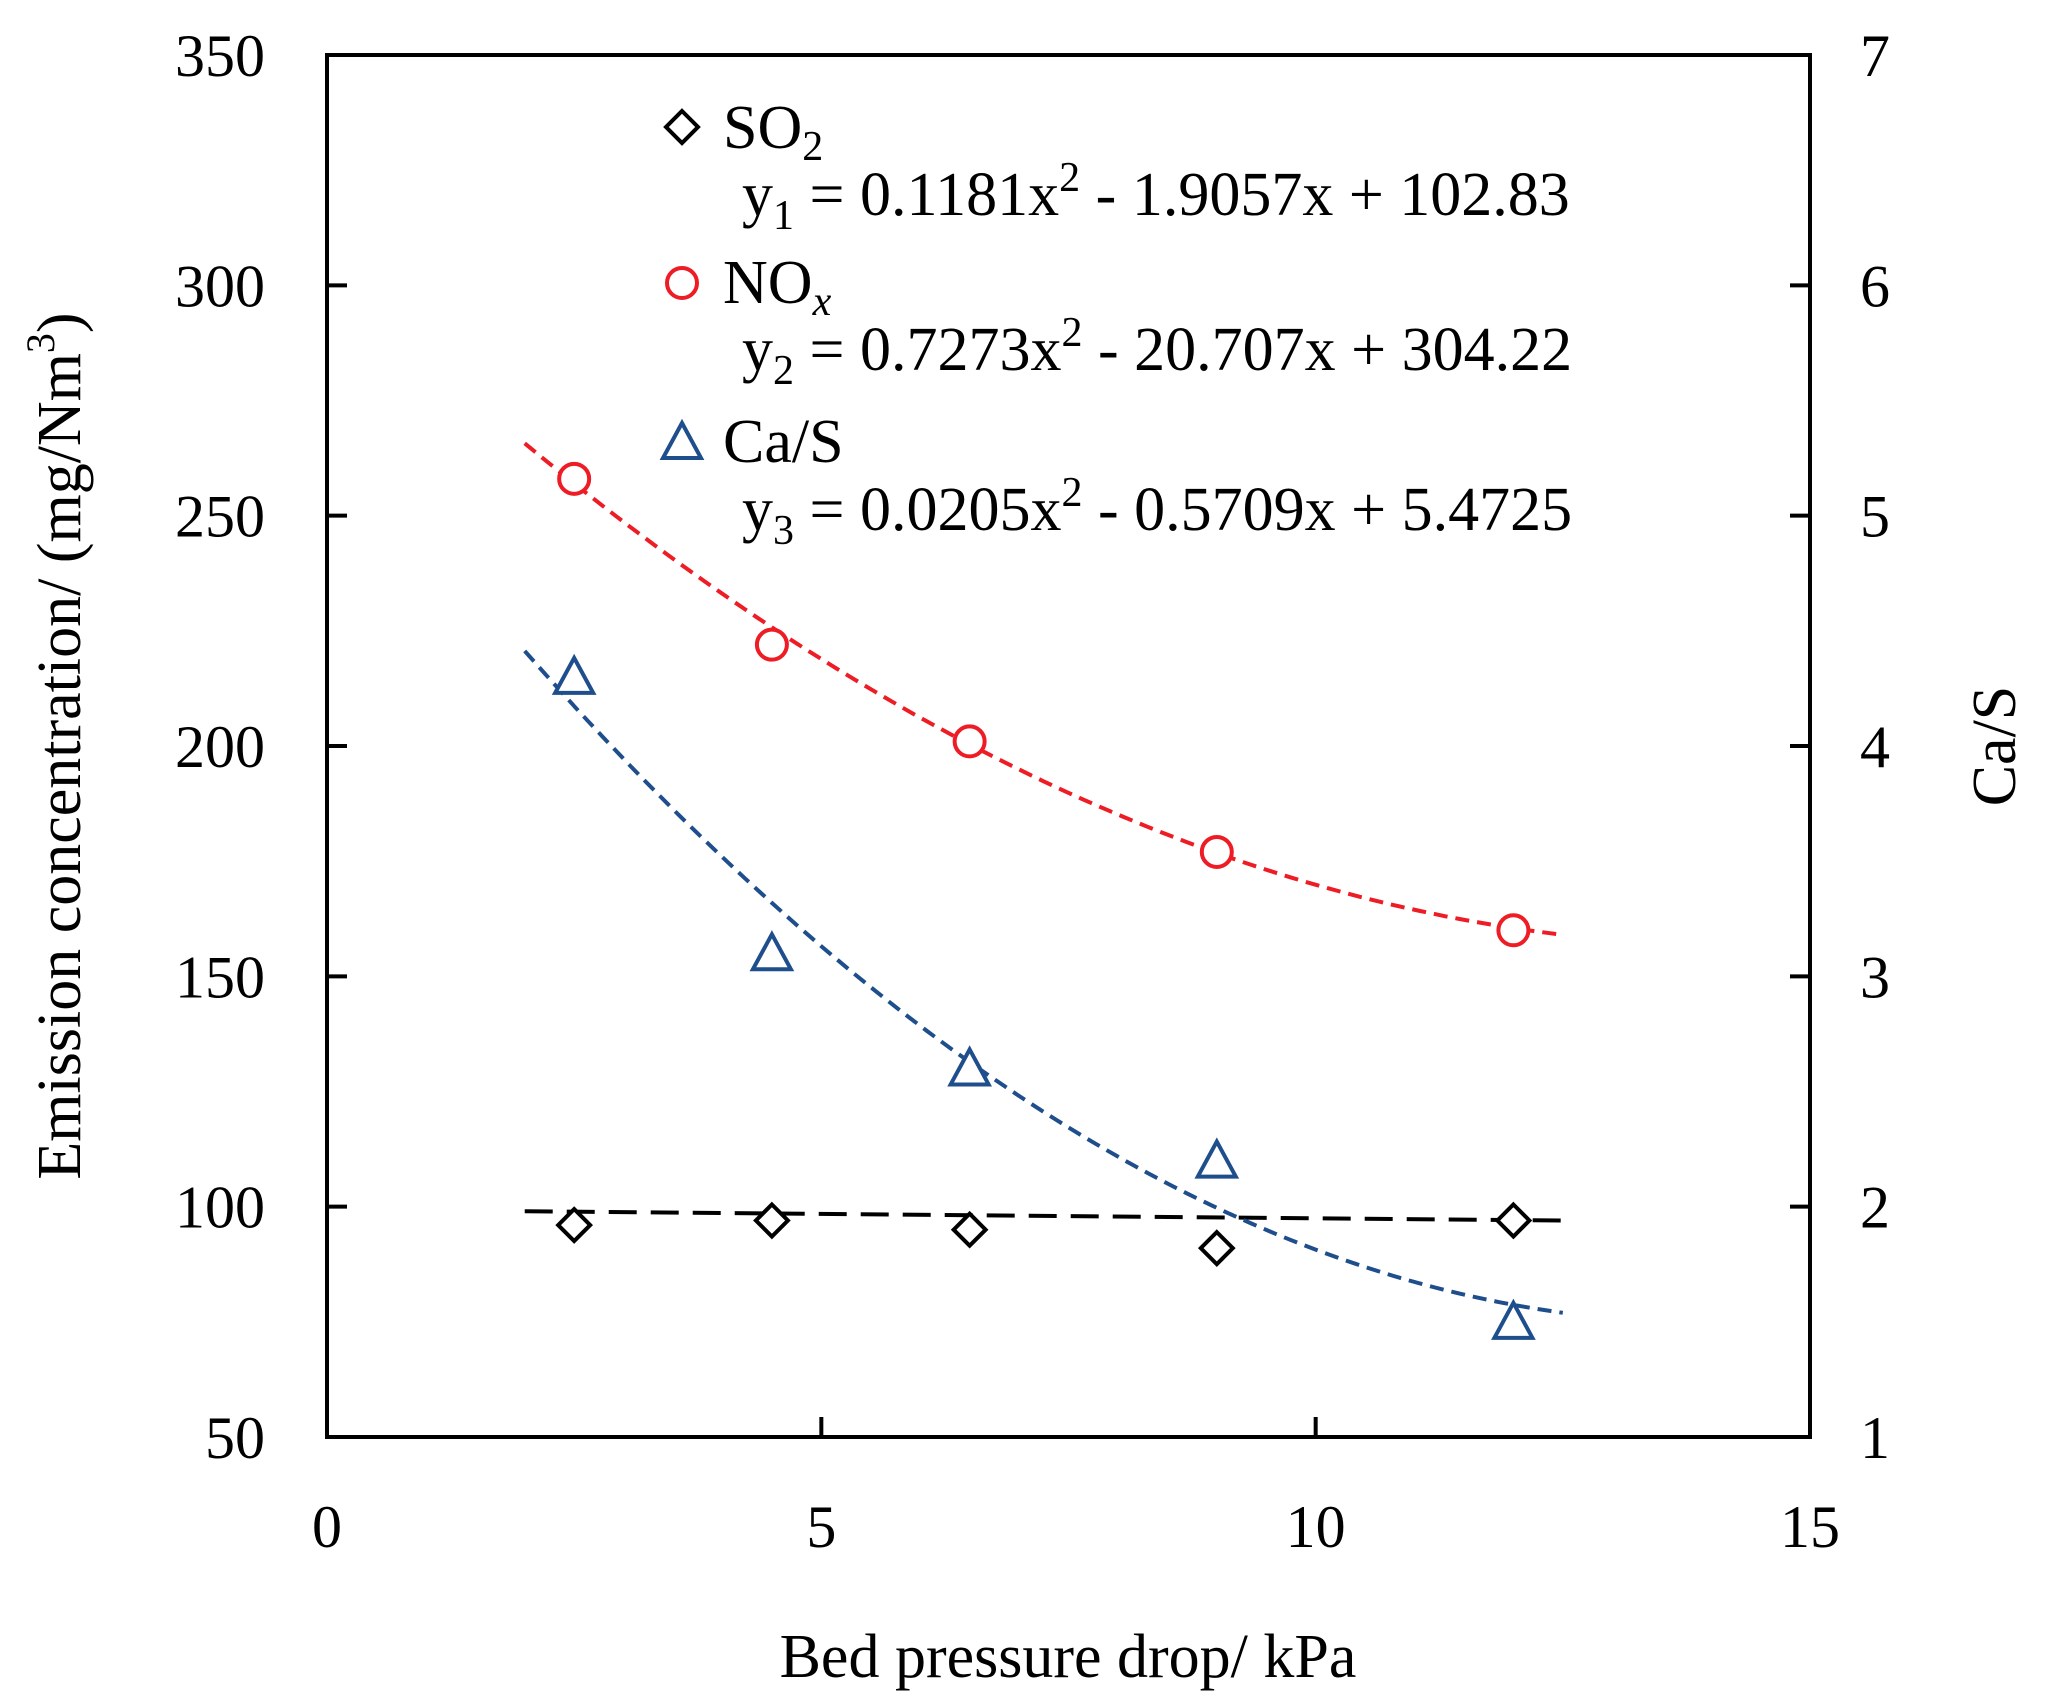 The height and width of the screenshot is (1702, 2053). What do you see at coordinates (235, 1438) in the screenshot?
I see `y-tick-label: 50` at bounding box center [235, 1438].